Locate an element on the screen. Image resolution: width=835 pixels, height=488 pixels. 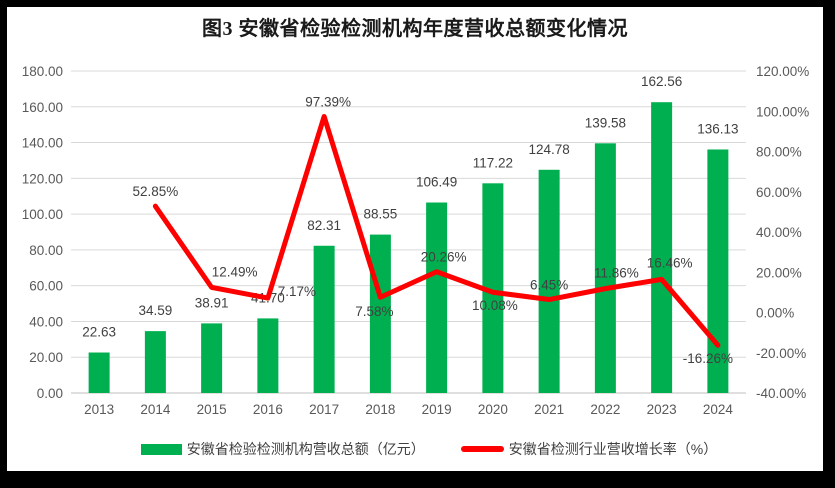
x-axis-category-label: 2021 is located at coordinates (549, 409).